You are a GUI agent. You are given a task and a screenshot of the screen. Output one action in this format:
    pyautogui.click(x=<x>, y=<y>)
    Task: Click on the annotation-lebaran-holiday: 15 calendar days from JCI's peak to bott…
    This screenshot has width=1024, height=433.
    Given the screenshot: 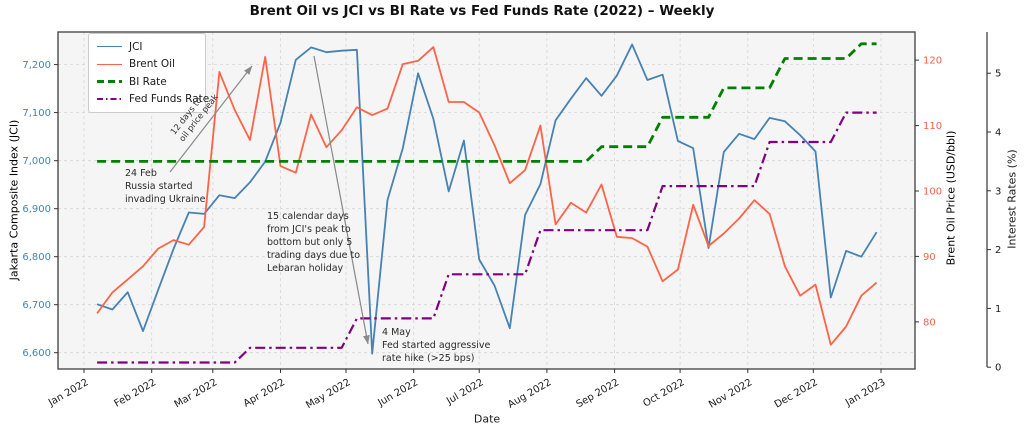 What is the action you would take?
    pyautogui.click(x=314, y=242)
    